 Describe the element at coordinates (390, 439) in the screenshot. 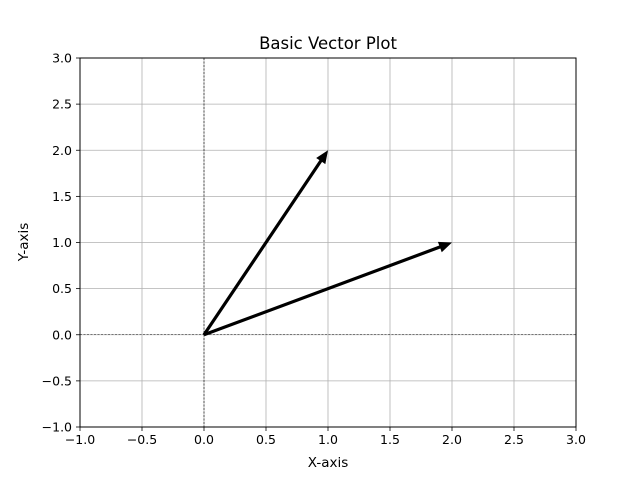

I see `x-tick-label: 1.5` at that location.